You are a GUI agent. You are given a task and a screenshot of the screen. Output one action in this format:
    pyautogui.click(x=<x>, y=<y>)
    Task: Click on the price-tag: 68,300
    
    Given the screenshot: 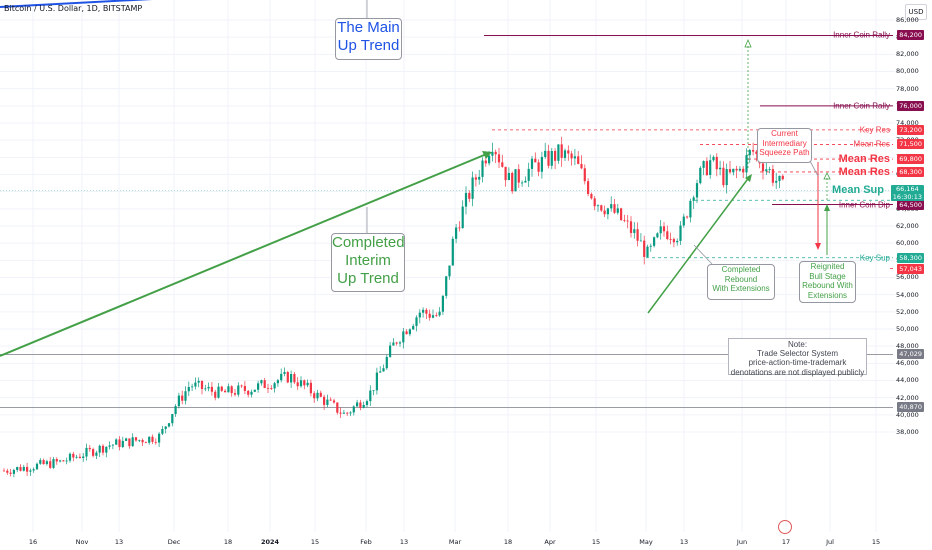 What is the action you would take?
    pyautogui.click(x=910, y=171)
    